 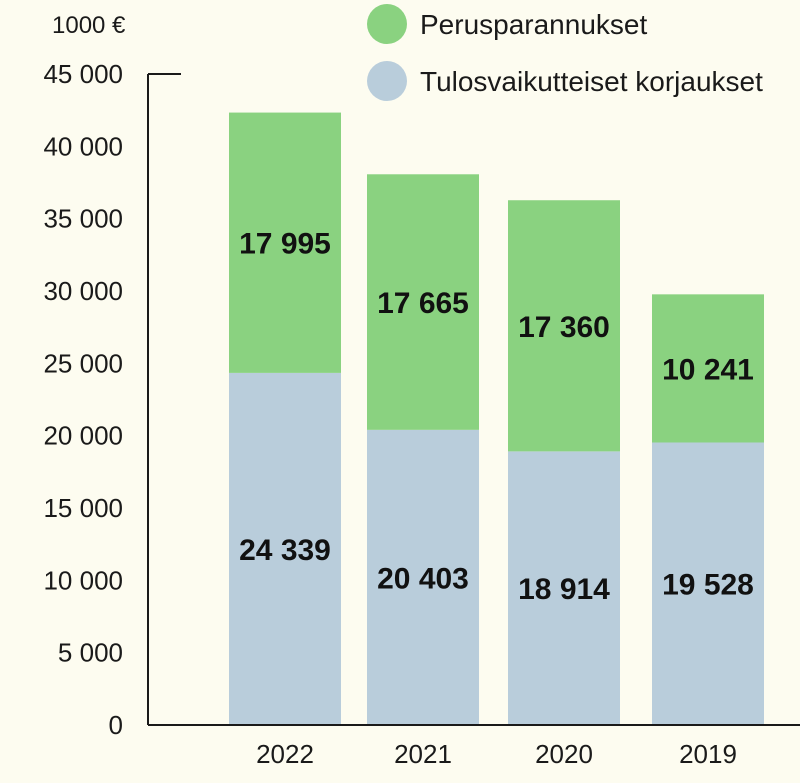 I want to click on x-tick-label: 2022, so click(x=285, y=754).